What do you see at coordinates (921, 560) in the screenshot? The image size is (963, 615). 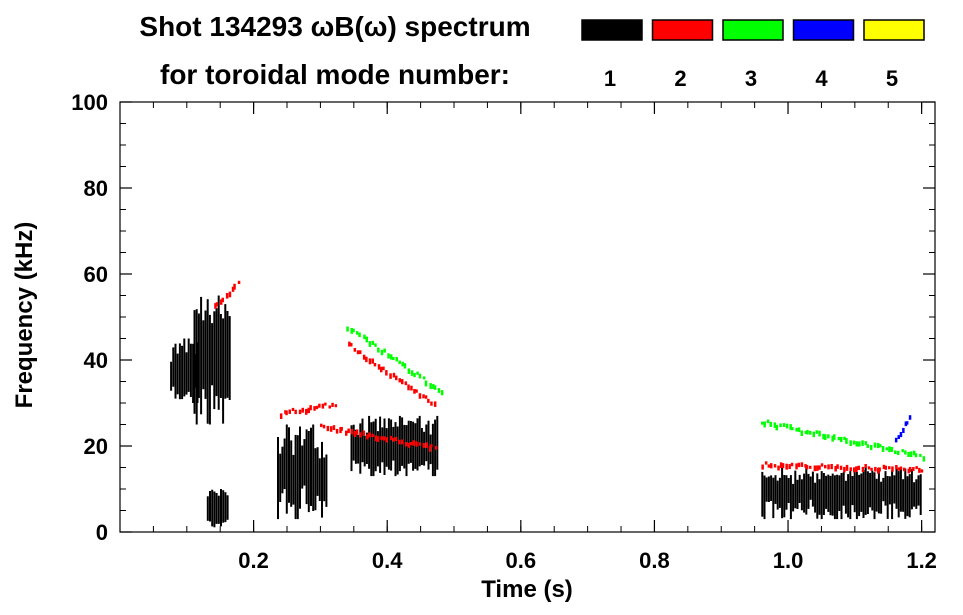 I see `x-tick-label-1.2: 1.2` at bounding box center [921, 560].